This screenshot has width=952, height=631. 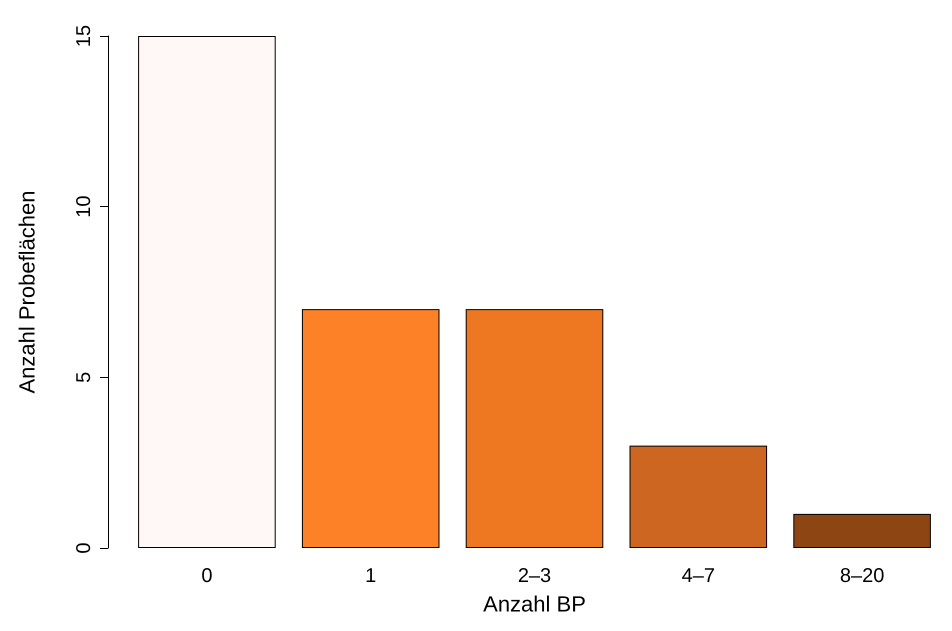 What do you see at coordinates (698, 576) in the screenshot?
I see `x-tick-label: 4–7` at bounding box center [698, 576].